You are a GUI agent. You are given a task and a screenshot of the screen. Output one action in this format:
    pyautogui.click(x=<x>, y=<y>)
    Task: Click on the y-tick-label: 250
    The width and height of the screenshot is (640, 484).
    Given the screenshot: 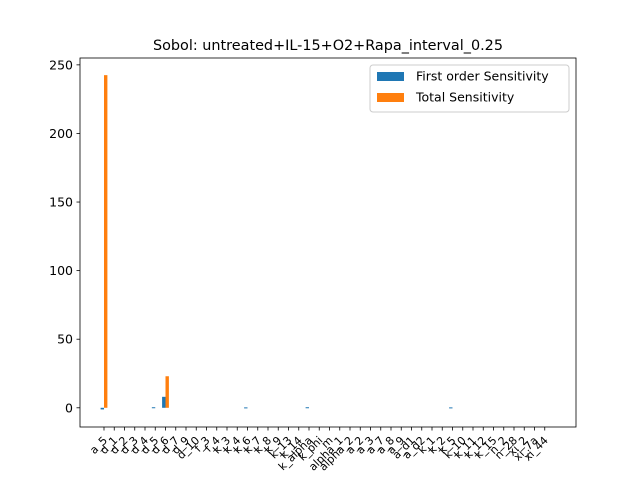 What is the action you would take?
    pyautogui.click(x=61, y=64)
    